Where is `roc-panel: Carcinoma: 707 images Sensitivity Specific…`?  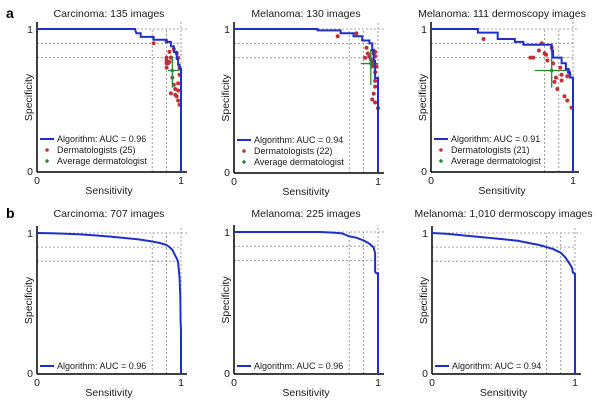 roc-panel: Carcinoma: 707 images Sensitivity Specific… is located at coordinates (105, 303).